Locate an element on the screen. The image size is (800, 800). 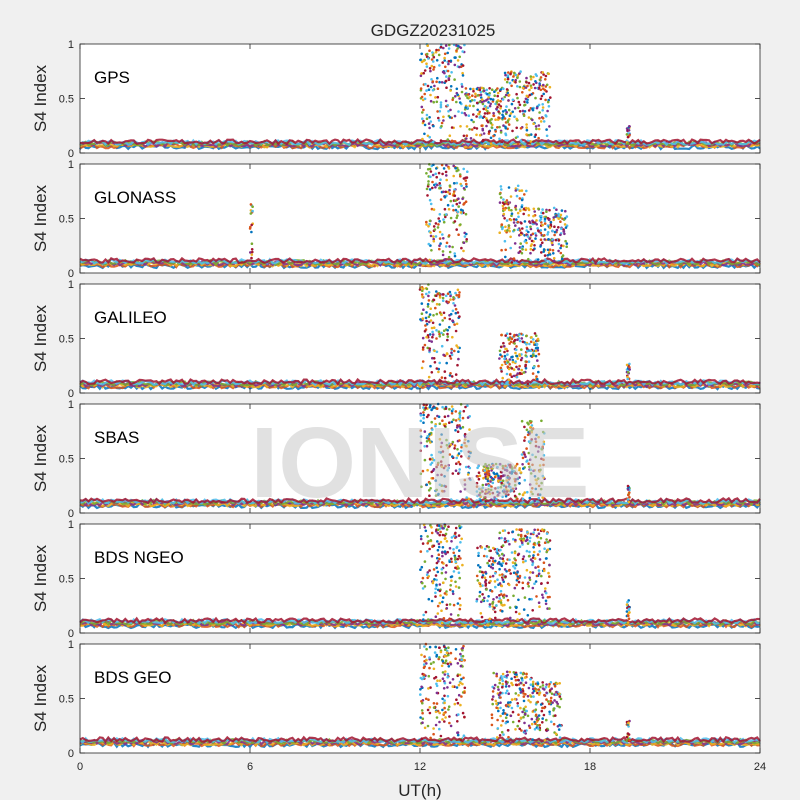
x-tick-label: 24 is located at coordinates (760, 767).